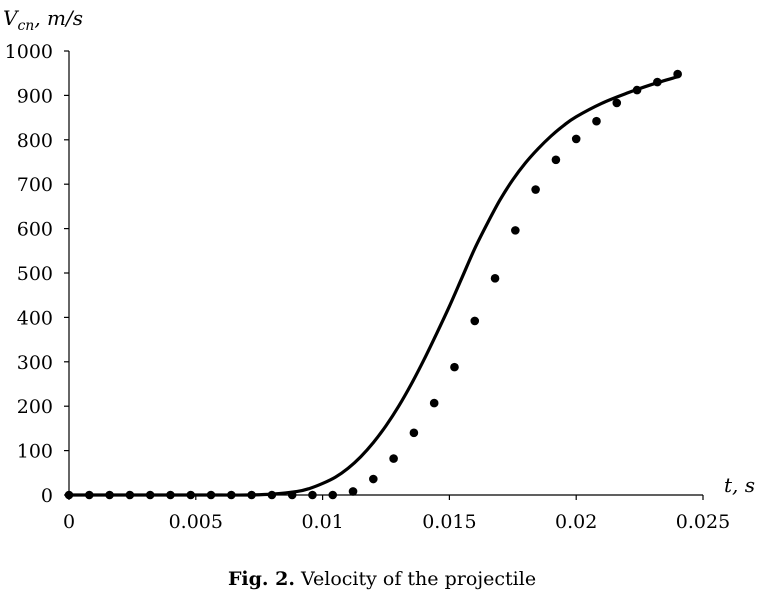 The width and height of the screenshot is (764, 596). What do you see at coordinates (35, 318) in the screenshot?
I see `y-tick-label: 400` at bounding box center [35, 318].